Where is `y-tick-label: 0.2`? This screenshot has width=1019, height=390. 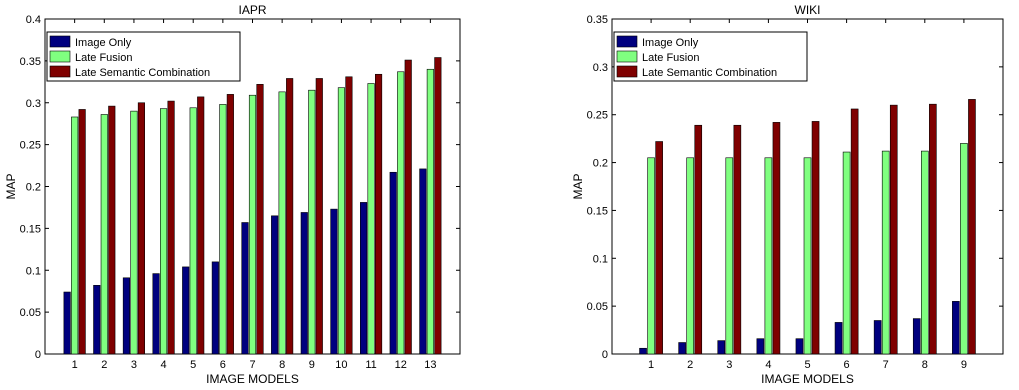 y-tick-label: 0.2 is located at coordinates (33, 188).